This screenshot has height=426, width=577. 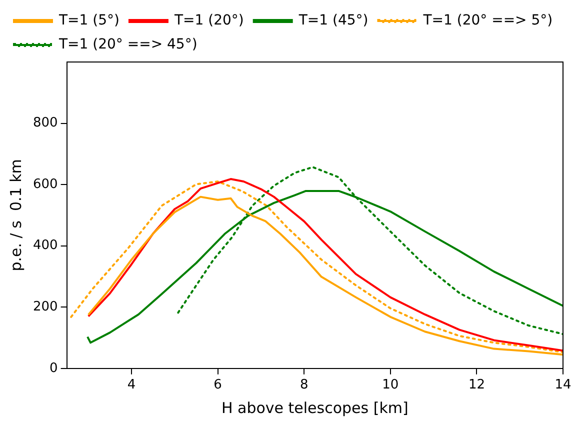 What do you see at coordinates (128, 44) in the screenshot?
I see `legend-label: T=1 (20° ==> 45°)` at bounding box center [128, 44].